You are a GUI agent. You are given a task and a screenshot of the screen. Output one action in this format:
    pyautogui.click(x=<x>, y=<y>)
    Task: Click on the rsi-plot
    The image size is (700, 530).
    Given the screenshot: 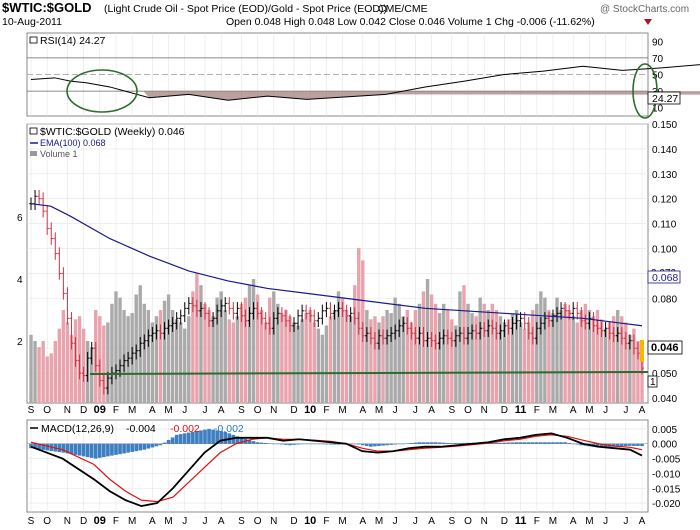 What is the action you would take?
    pyautogui.click(x=363, y=79)
    